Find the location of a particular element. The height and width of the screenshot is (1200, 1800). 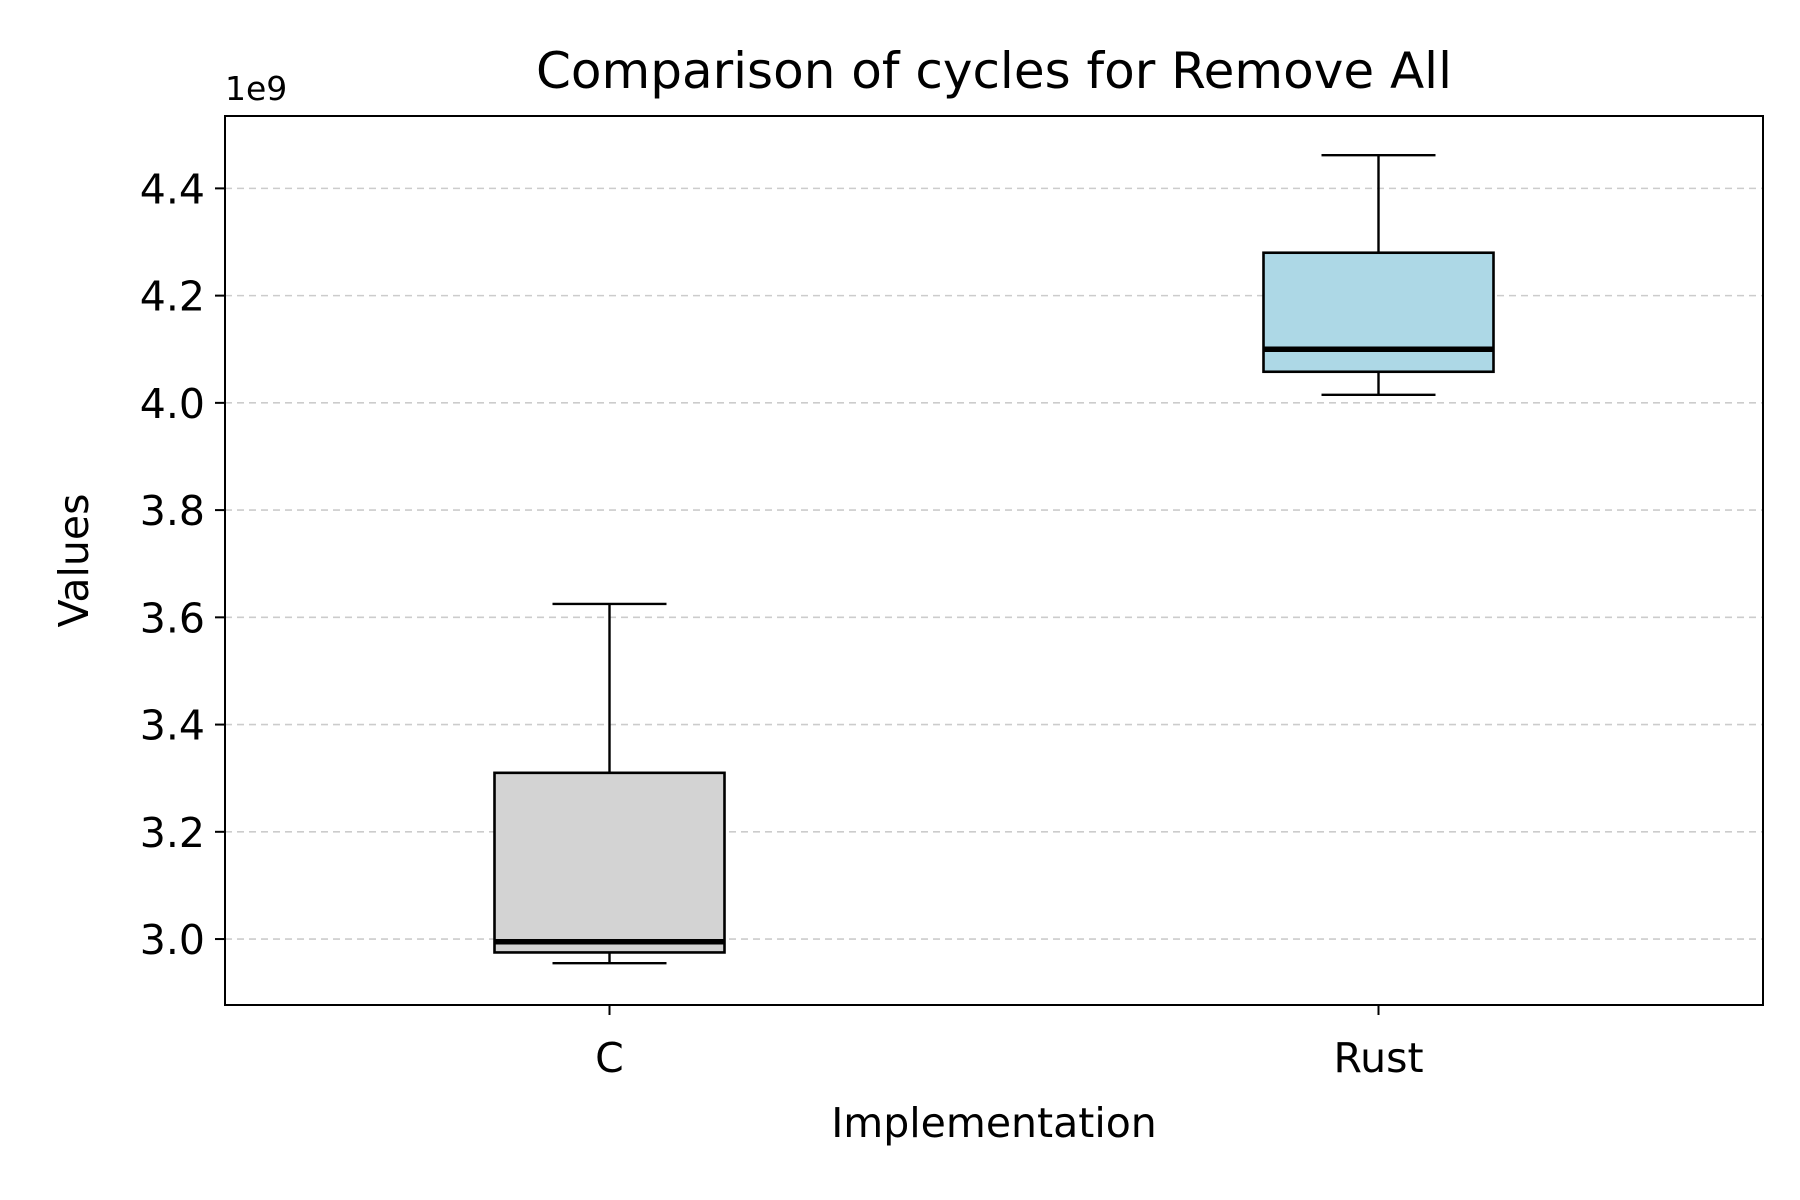

y-tick-label: 4.4 is located at coordinates (172, 189).